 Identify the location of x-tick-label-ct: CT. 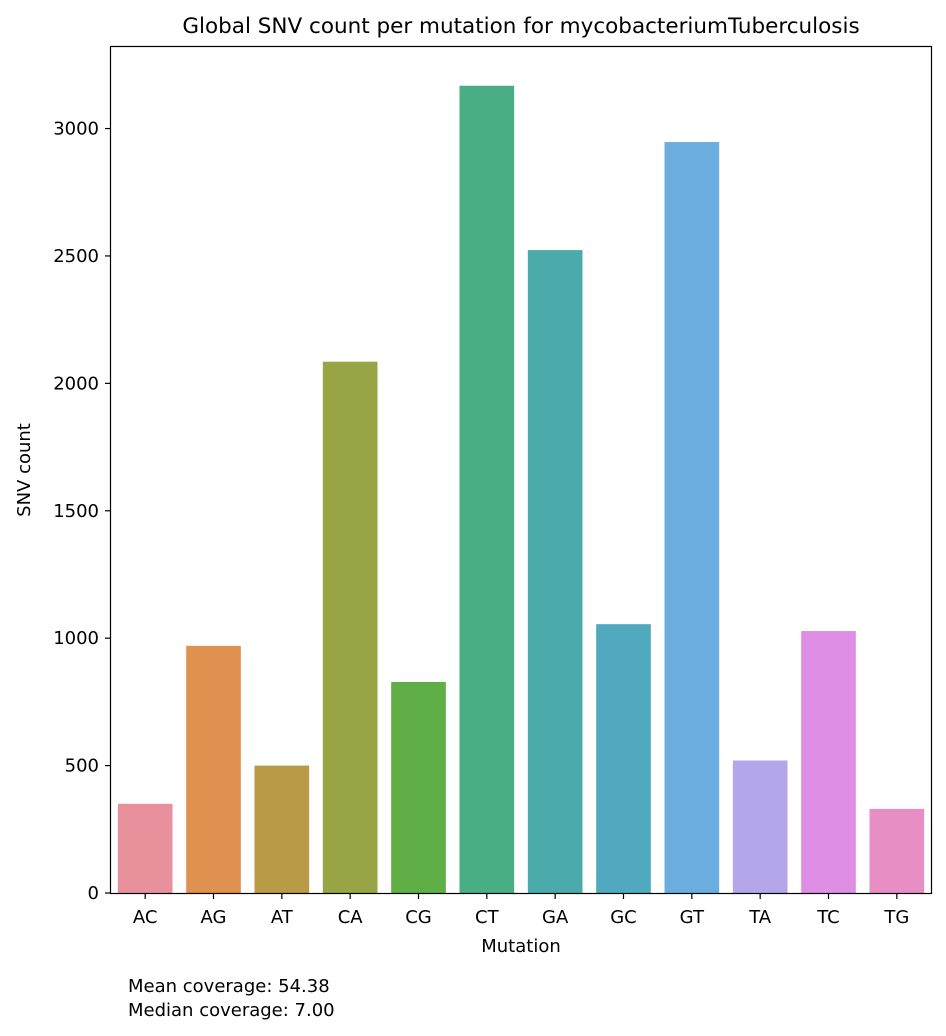
(487, 917).